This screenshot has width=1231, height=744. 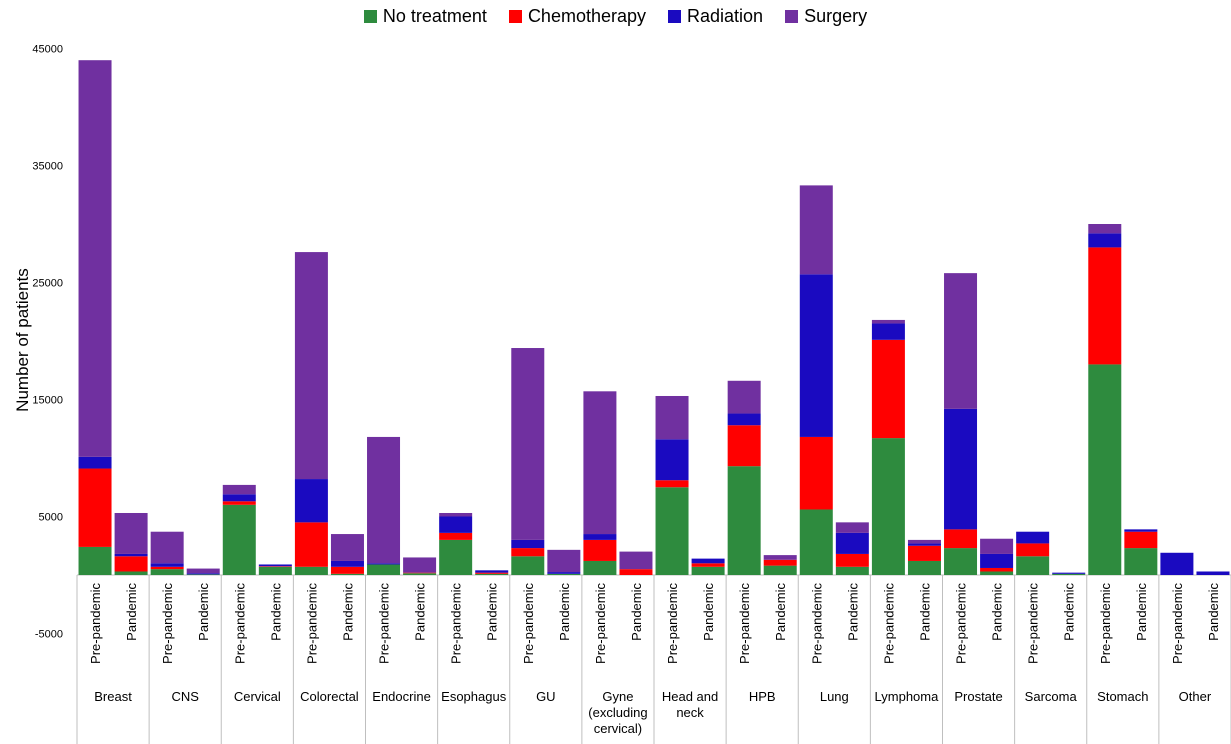 What do you see at coordinates (834, 696) in the screenshot?
I see `group-label: Lung` at bounding box center [834, 696].